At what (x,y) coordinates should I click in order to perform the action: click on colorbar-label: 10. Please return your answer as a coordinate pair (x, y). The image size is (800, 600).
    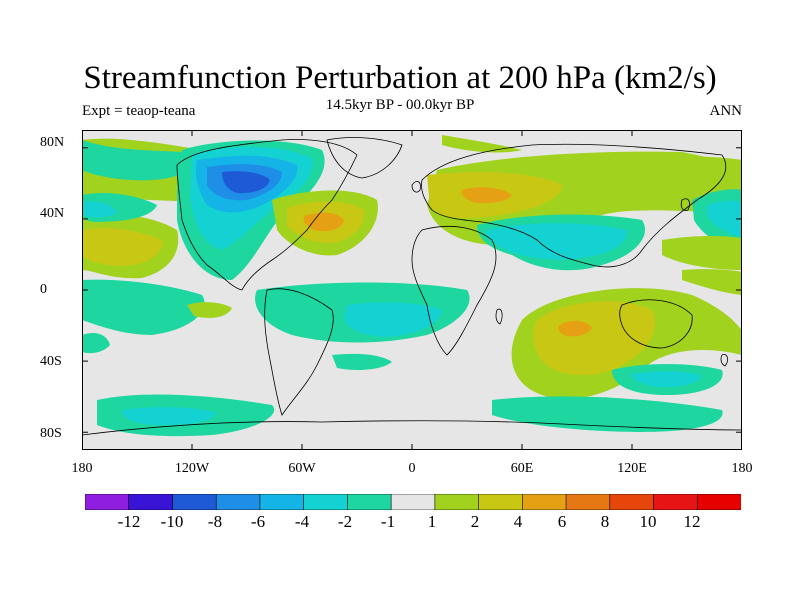
    Looking at the image, I should click on (648, 521).